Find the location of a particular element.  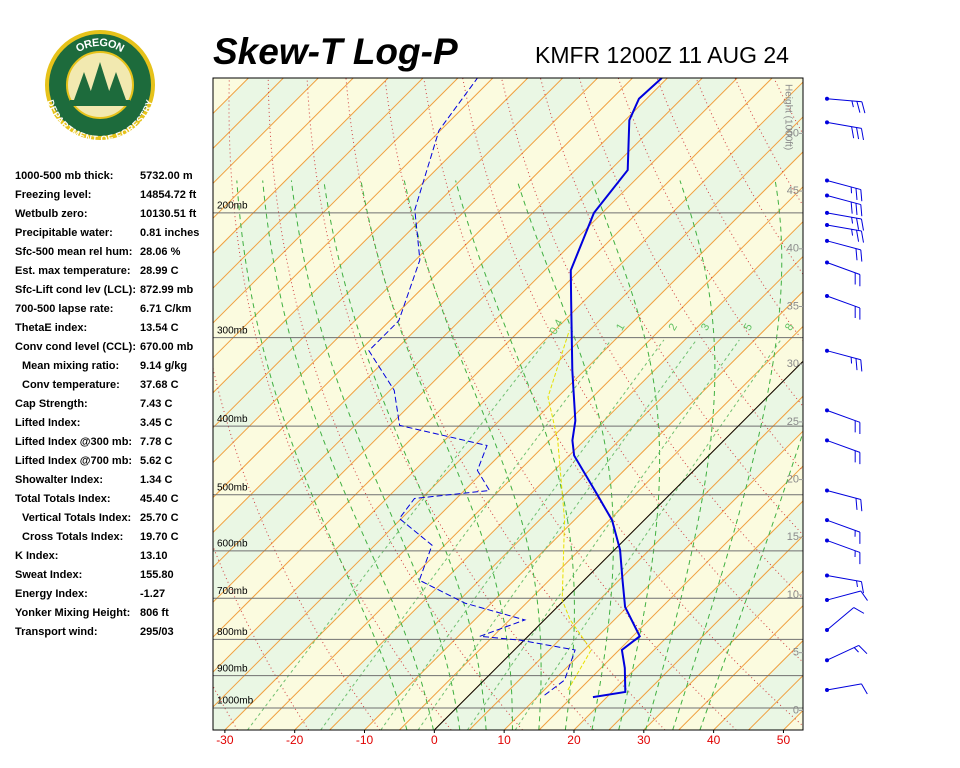

index-value: 7.78 C is located at coordinates (156, 442).